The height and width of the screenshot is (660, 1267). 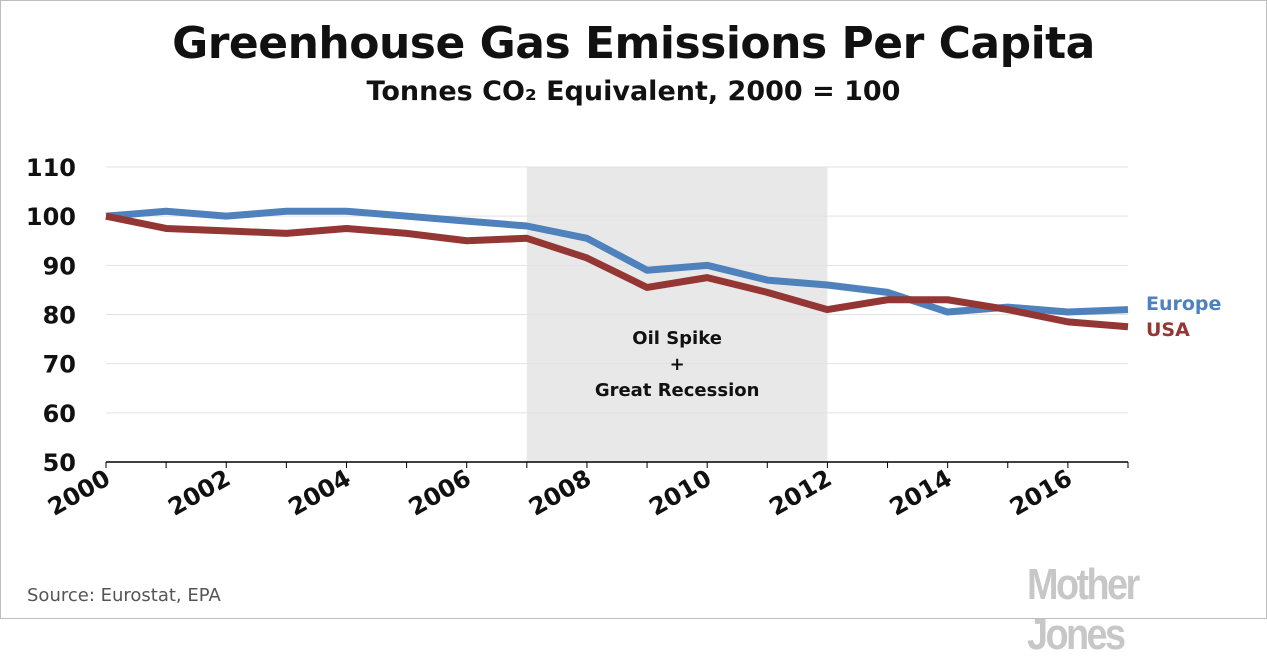 What do you see at coordinates (51, 168) in the screenshot?
I see `y-tick-label: 110` at bounding box center [51, 168].